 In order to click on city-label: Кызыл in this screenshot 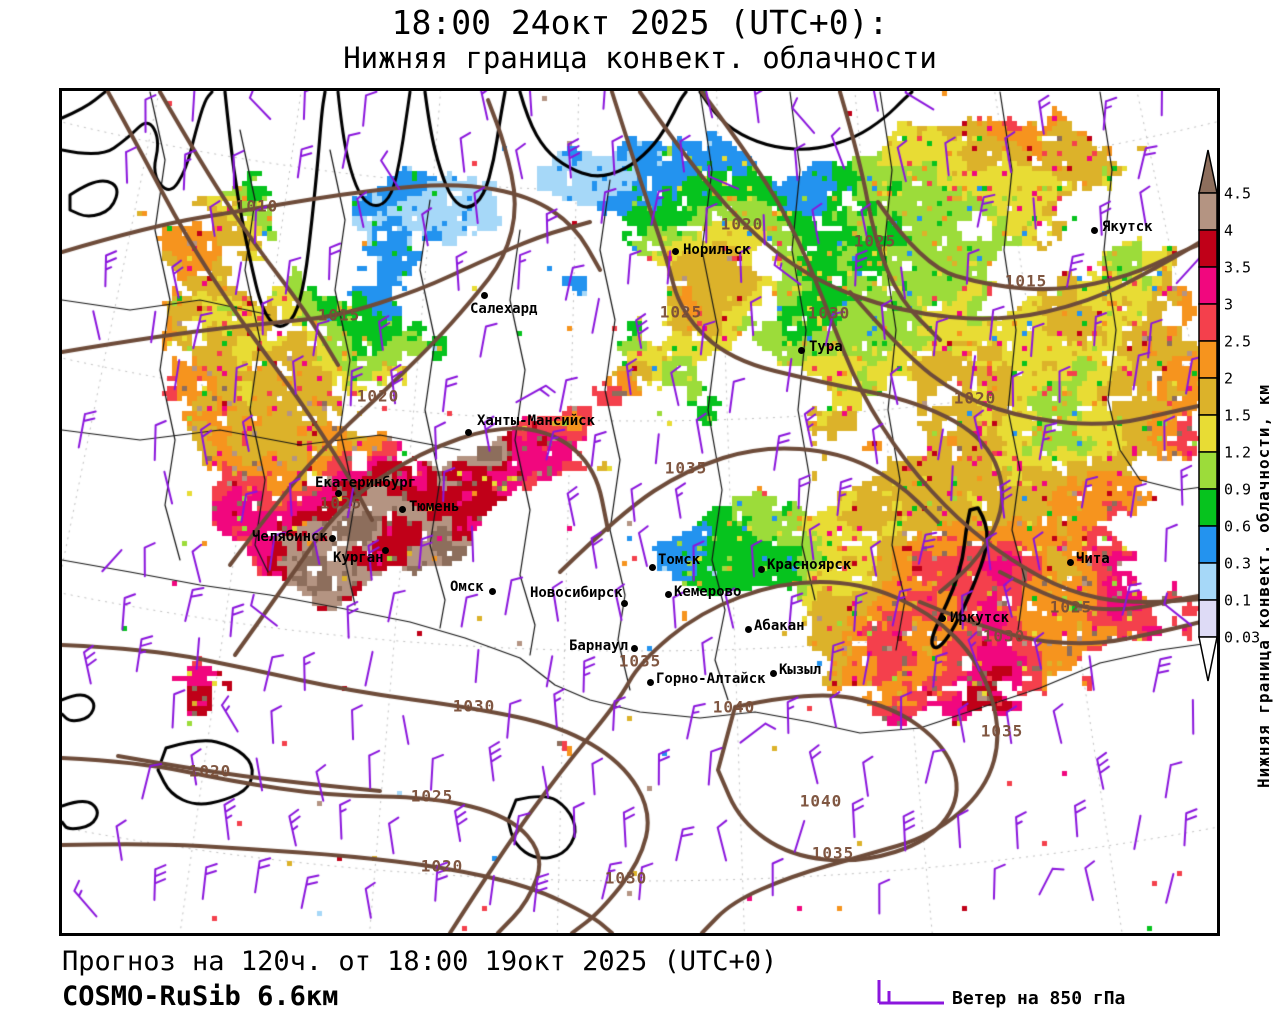, I will do `click(800, 670)`.